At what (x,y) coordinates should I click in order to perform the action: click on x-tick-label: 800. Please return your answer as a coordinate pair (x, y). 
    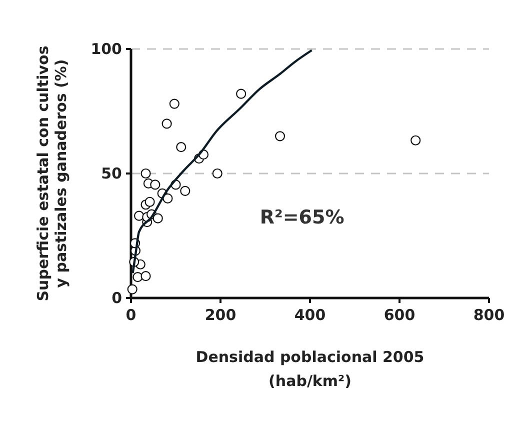
    Looking at the image, I should click on (489, 315).